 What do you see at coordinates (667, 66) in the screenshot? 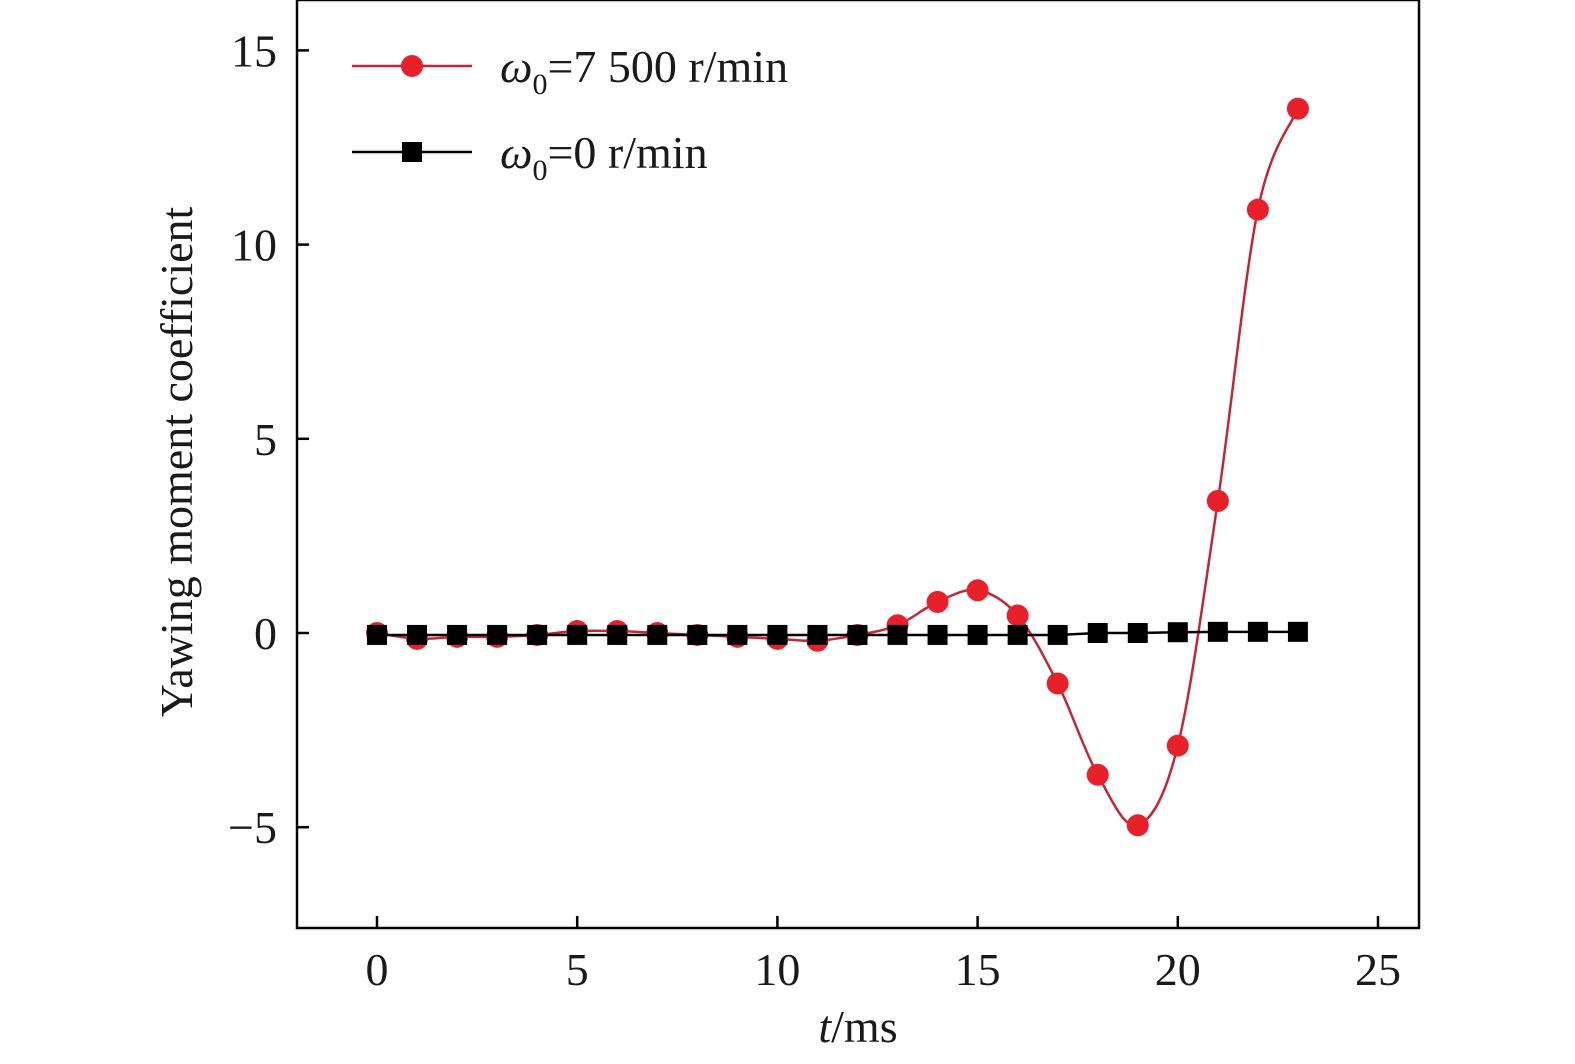
I see `legend-rest: =7 500 r/min` at bounding box center [667, 66].